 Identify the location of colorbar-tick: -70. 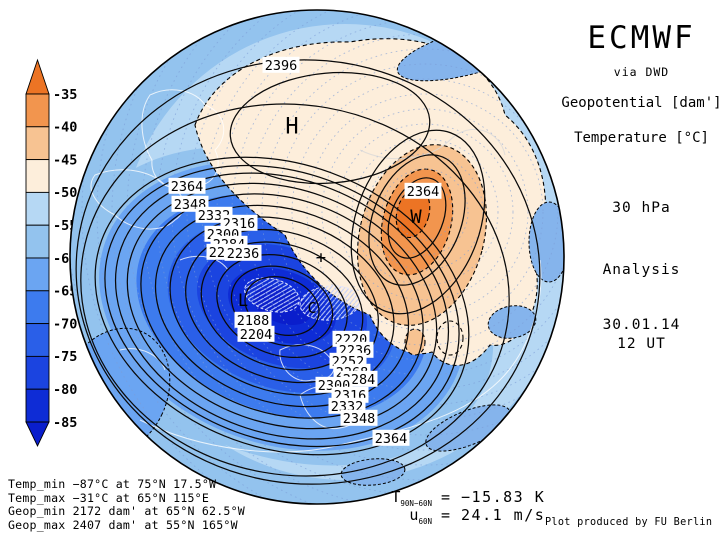
(65, 324).